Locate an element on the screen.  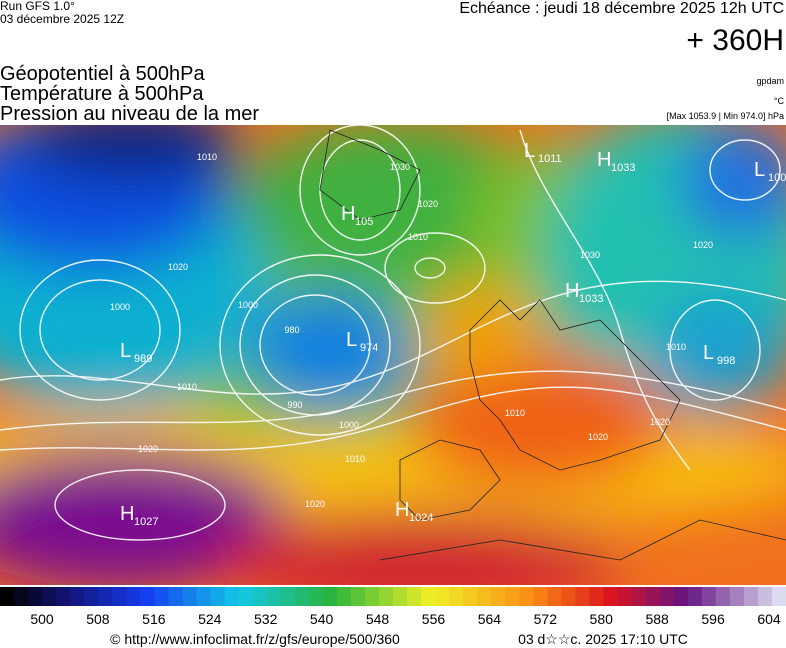
legend-line: Géopotentiel à 500hPa is located at coordinates (102, 74).